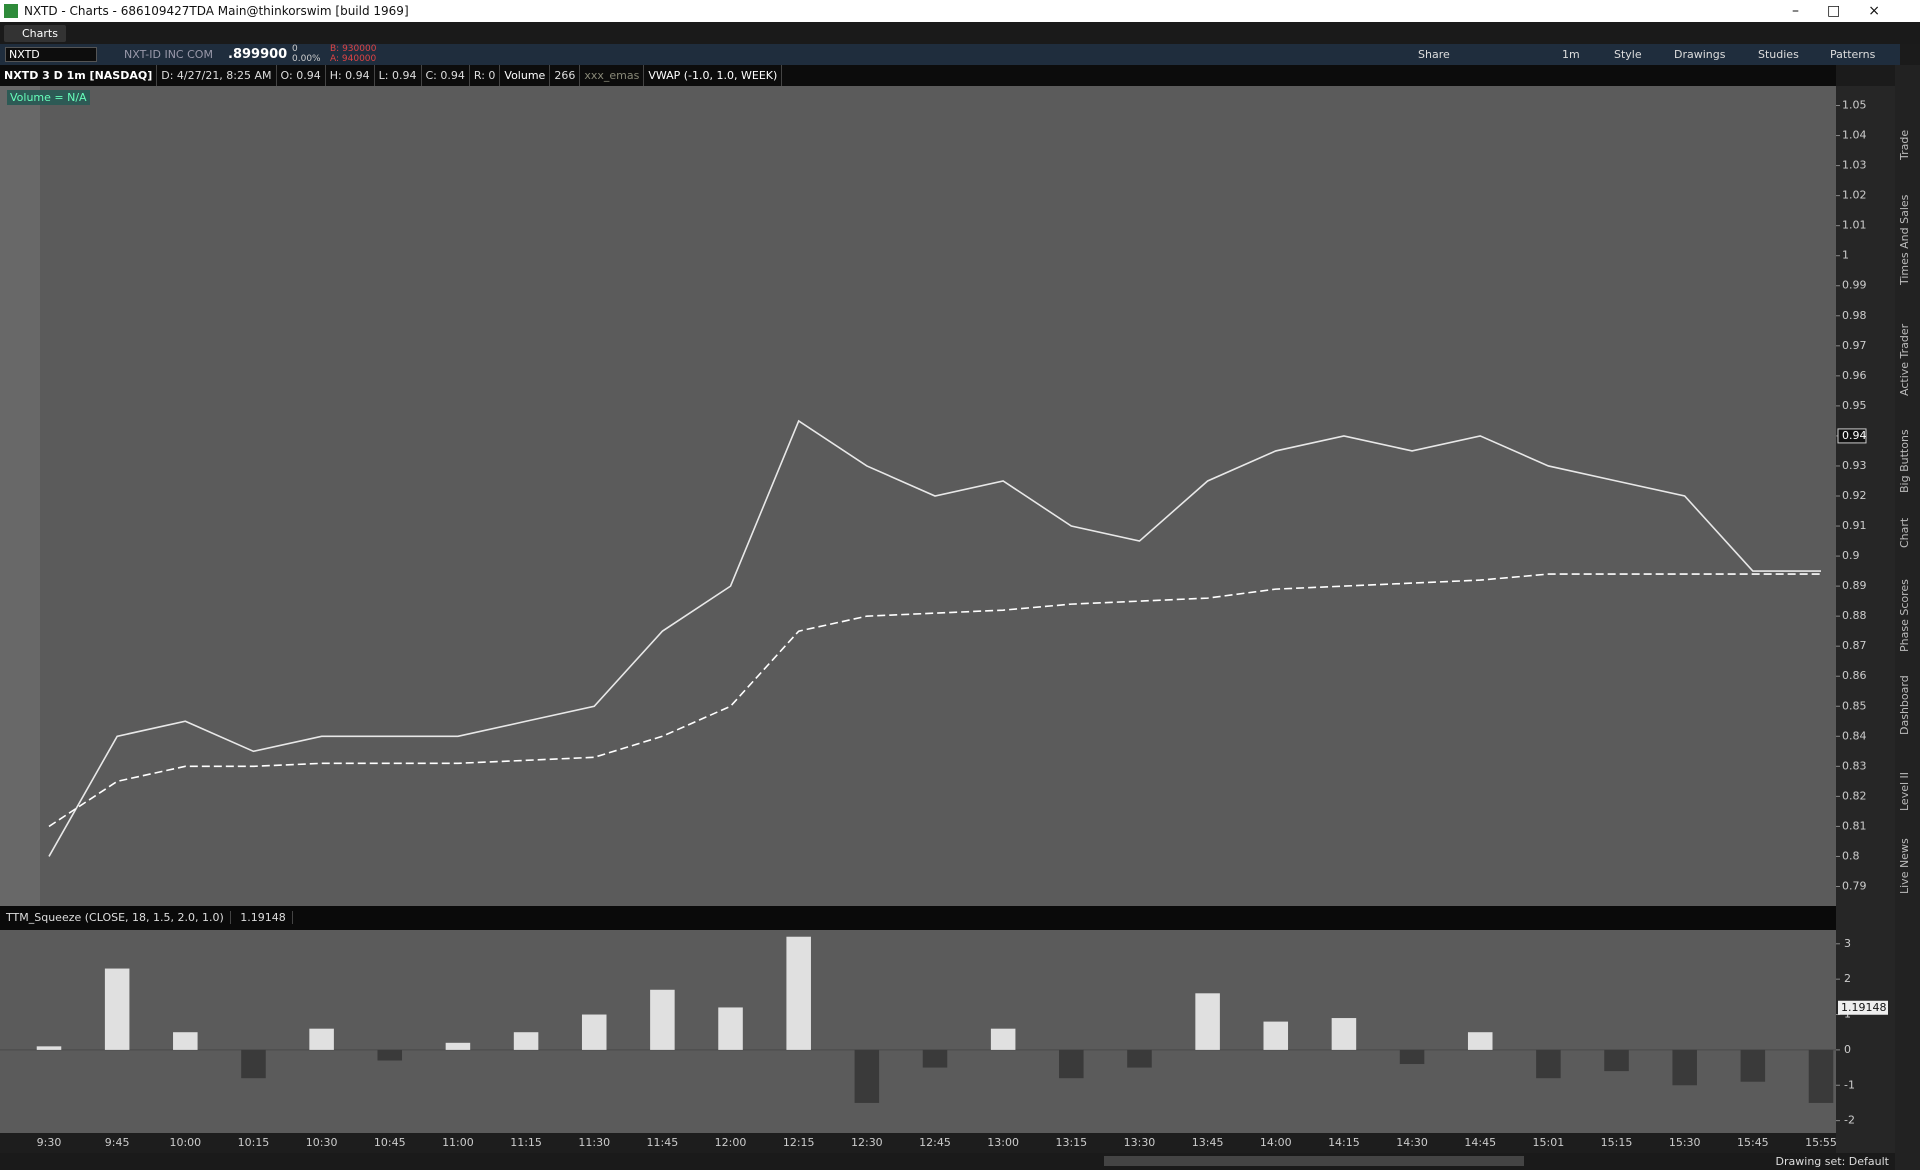 The image size is (1920, 1170). What do you see at coordinates (1854, 465) in the screenshot?
I see `y-tick-label: 0.93` at bounding box center [1854, 465].